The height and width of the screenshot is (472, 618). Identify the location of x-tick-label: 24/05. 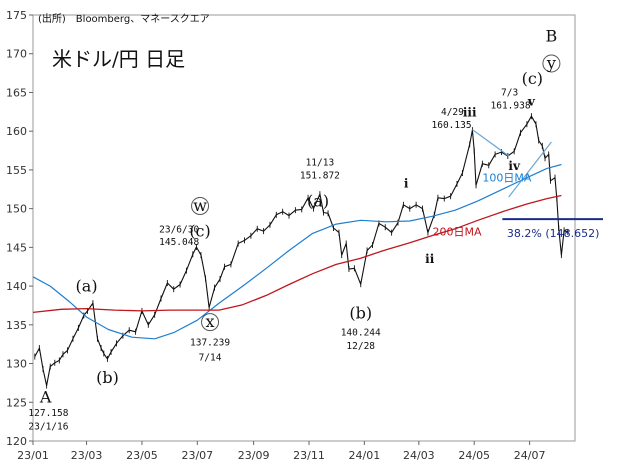
(474, 455).